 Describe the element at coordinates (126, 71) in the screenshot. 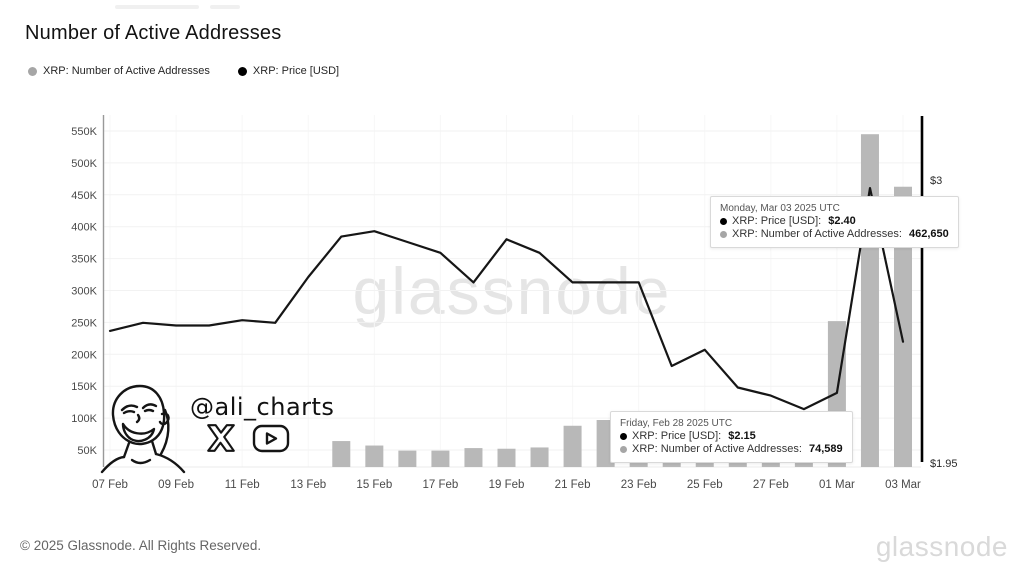

I see `legend-label: XRP: Number of Active Addresses` at that location.